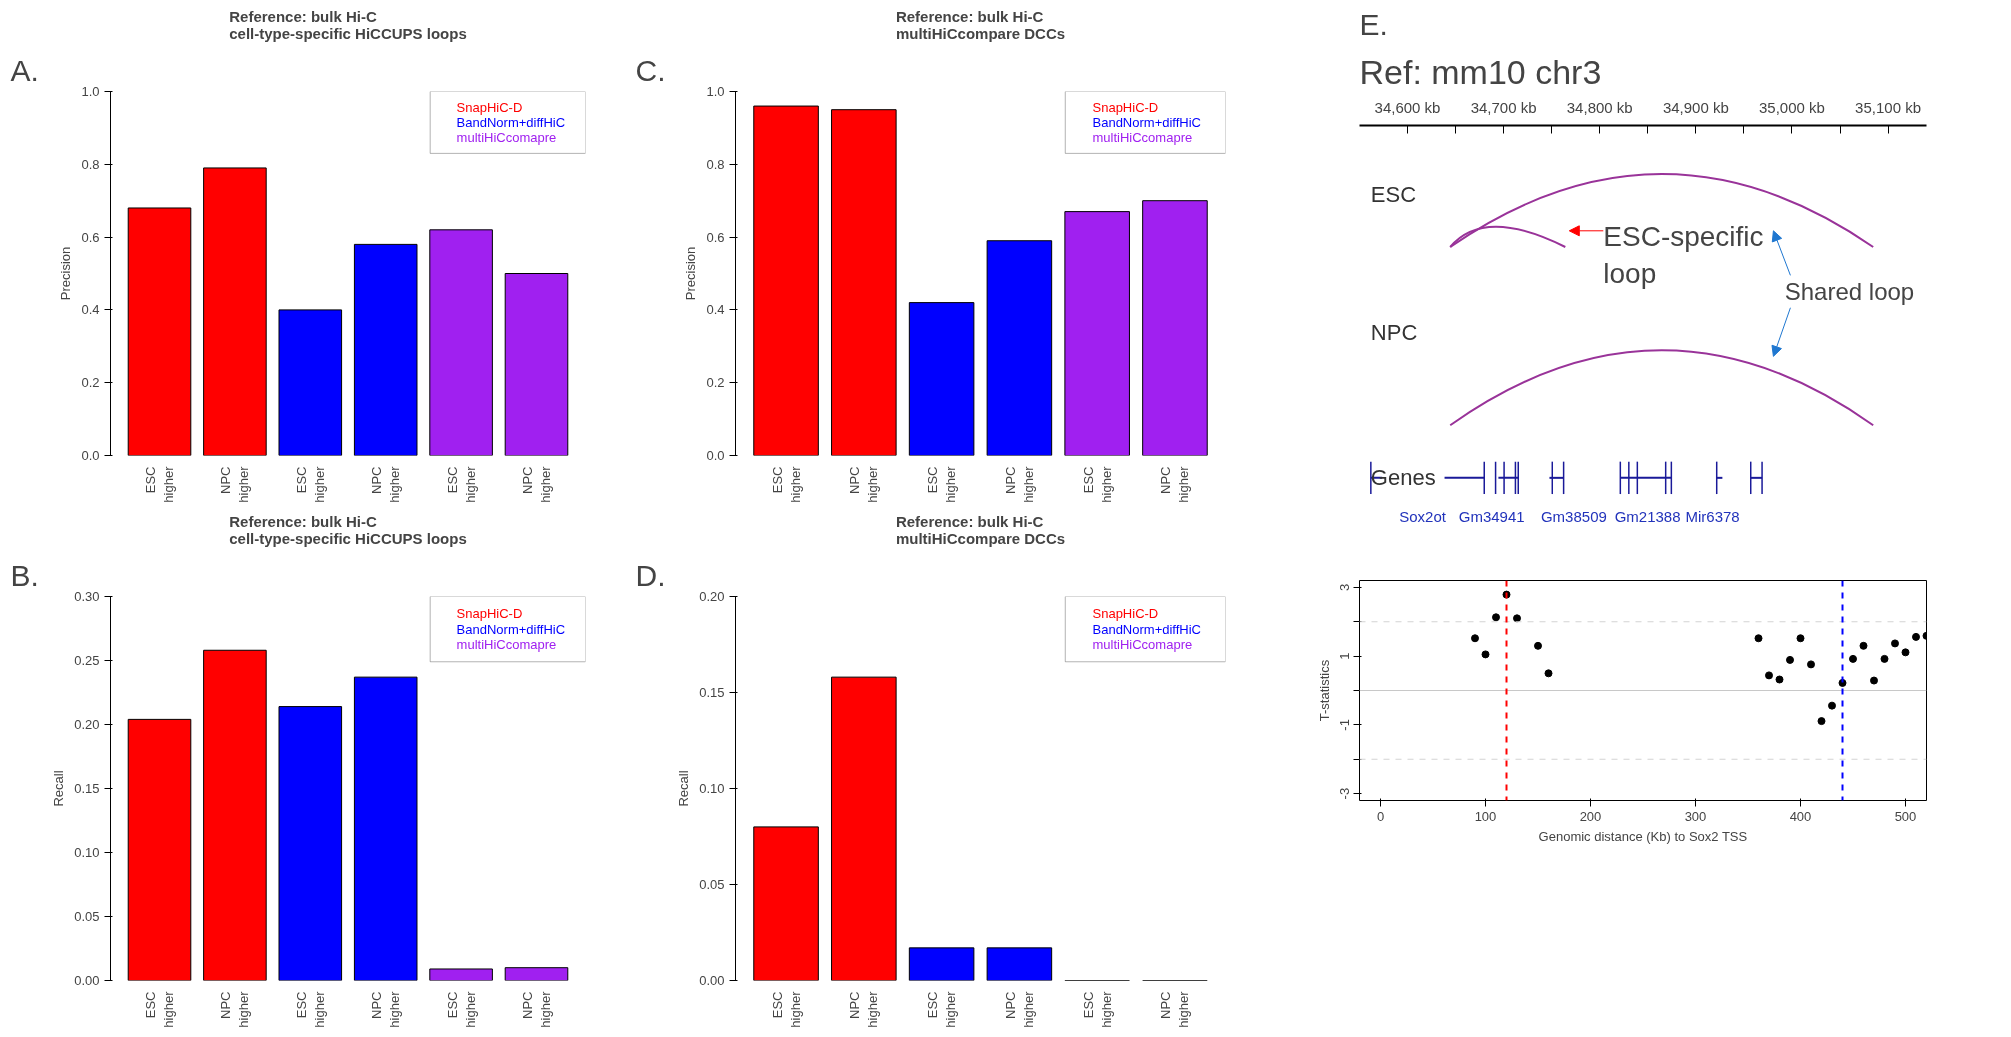 The height and width of the screenshot is (1037, 2011). What do you see at coordinates (1849, 292) in the screenshot?
I see `text: Shared loop` at bounding box center [1849, 292].